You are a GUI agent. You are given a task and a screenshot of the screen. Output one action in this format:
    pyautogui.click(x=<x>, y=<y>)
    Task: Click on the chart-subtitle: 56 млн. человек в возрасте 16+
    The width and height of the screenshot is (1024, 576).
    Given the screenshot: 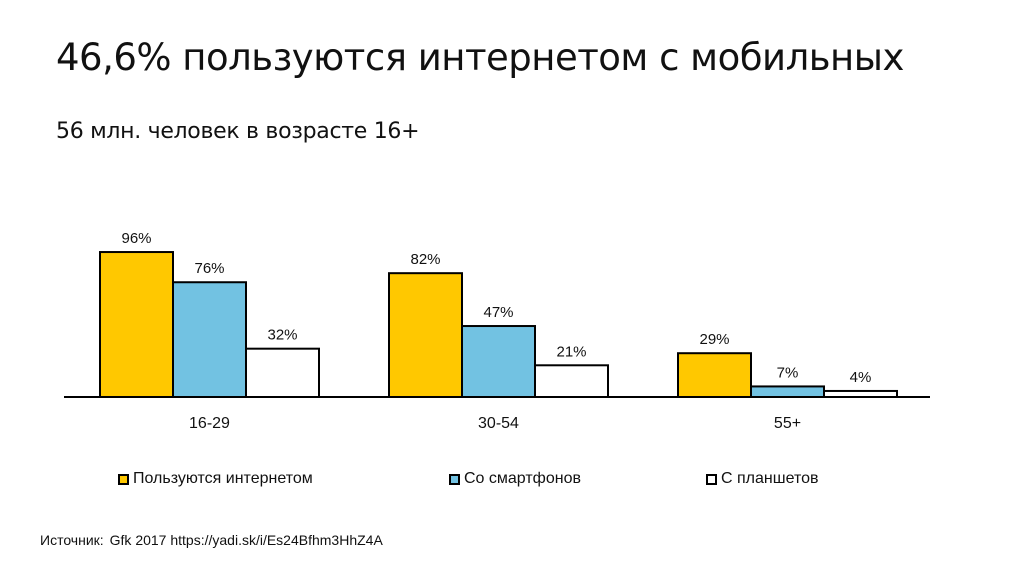 What is the action you would take?
    pyautogui.click(x=238, y=131)
    